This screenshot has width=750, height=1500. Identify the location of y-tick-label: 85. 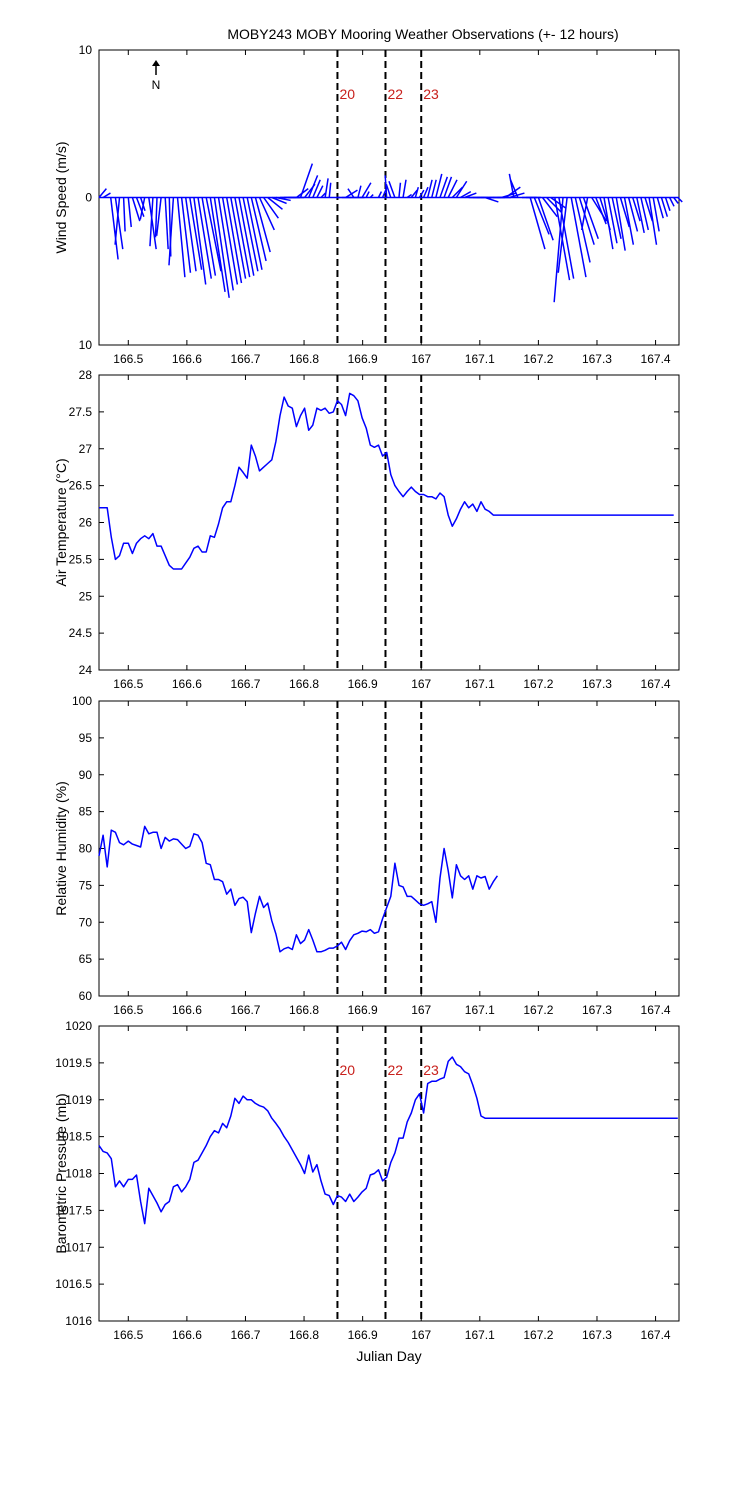
(86, 812).